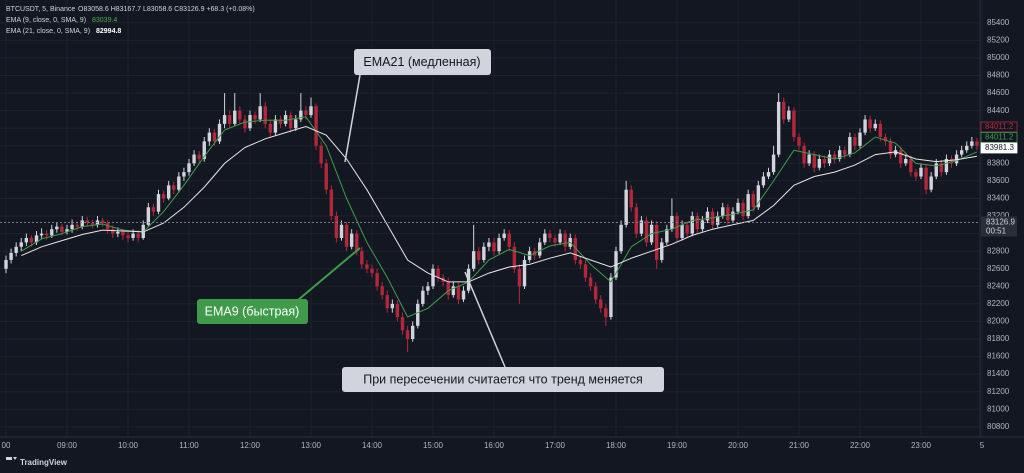 The image size is (1024, 473). What do you see at coordinates (128, 445) in the screenshot?
I see `x-tick-label: 10:00` at bounding box center [128, 445].